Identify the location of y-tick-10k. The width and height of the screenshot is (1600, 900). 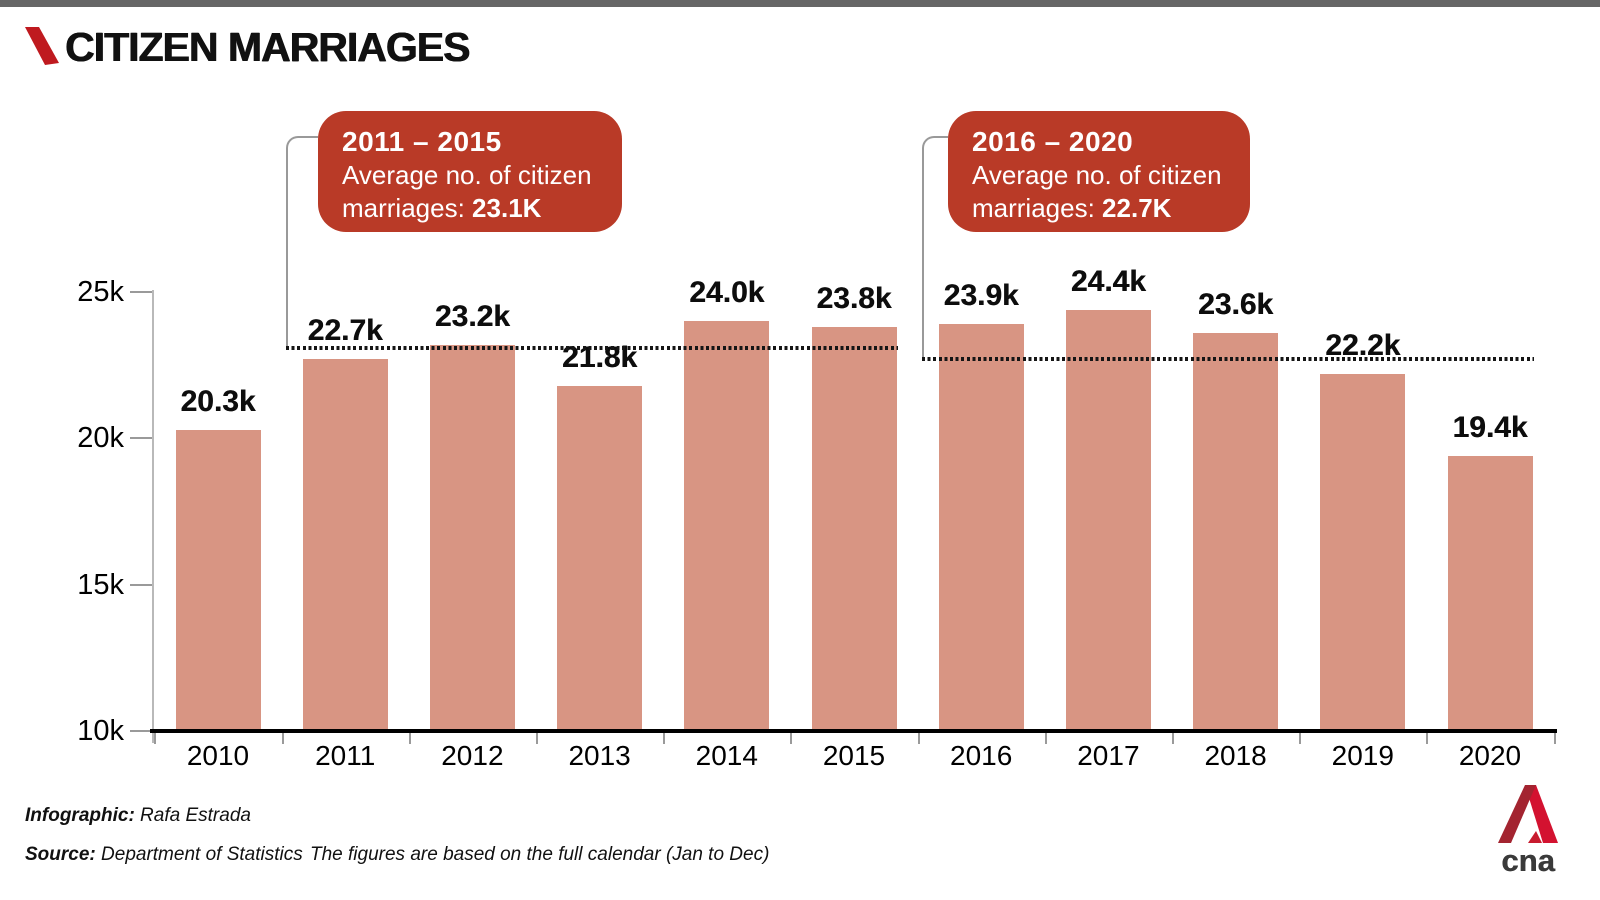
(141, 731).